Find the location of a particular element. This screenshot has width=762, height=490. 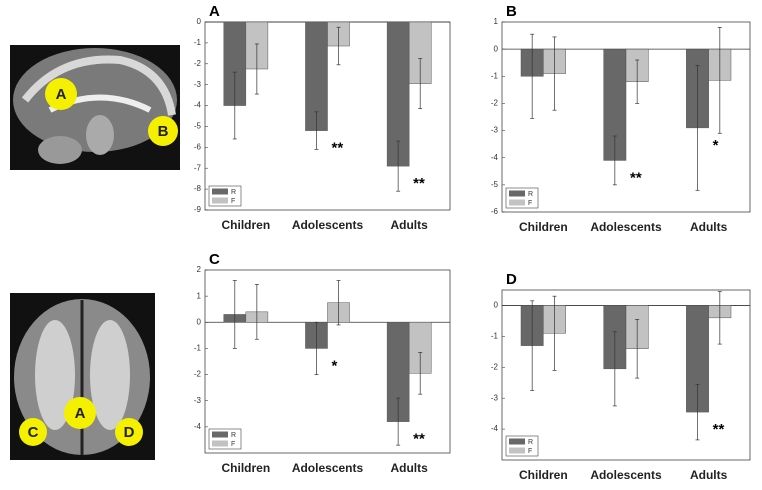

chart-title: C is located at coordinates (214, 259).